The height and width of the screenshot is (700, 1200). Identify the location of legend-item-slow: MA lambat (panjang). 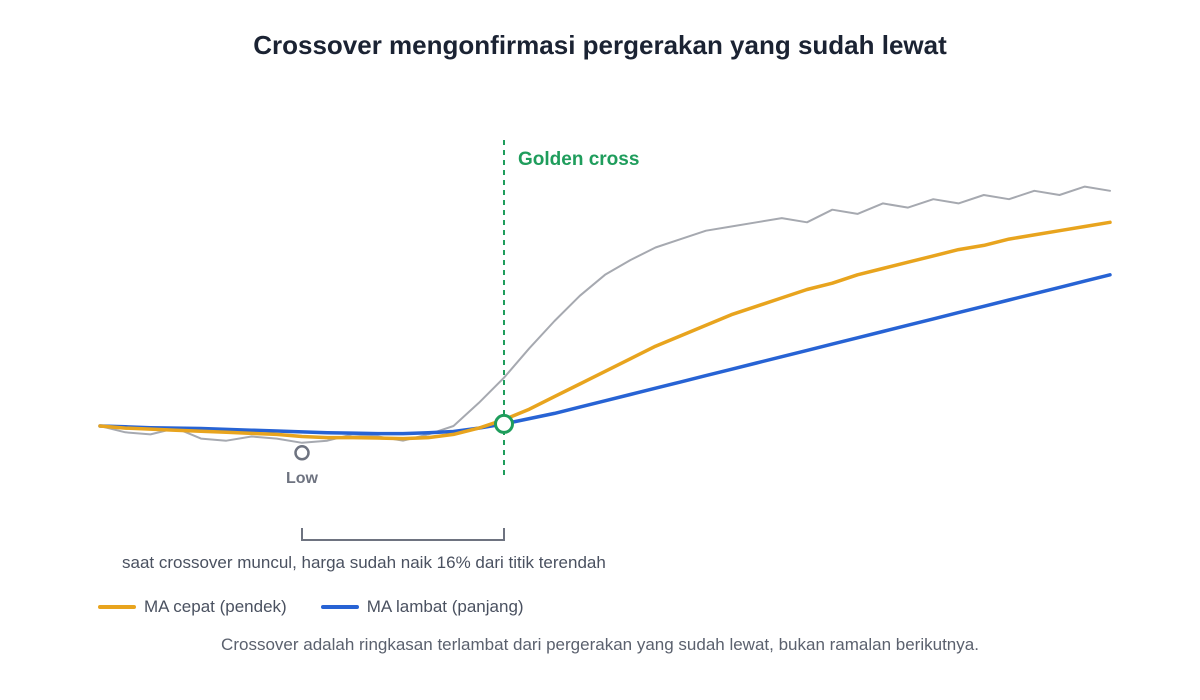
(422, 607).